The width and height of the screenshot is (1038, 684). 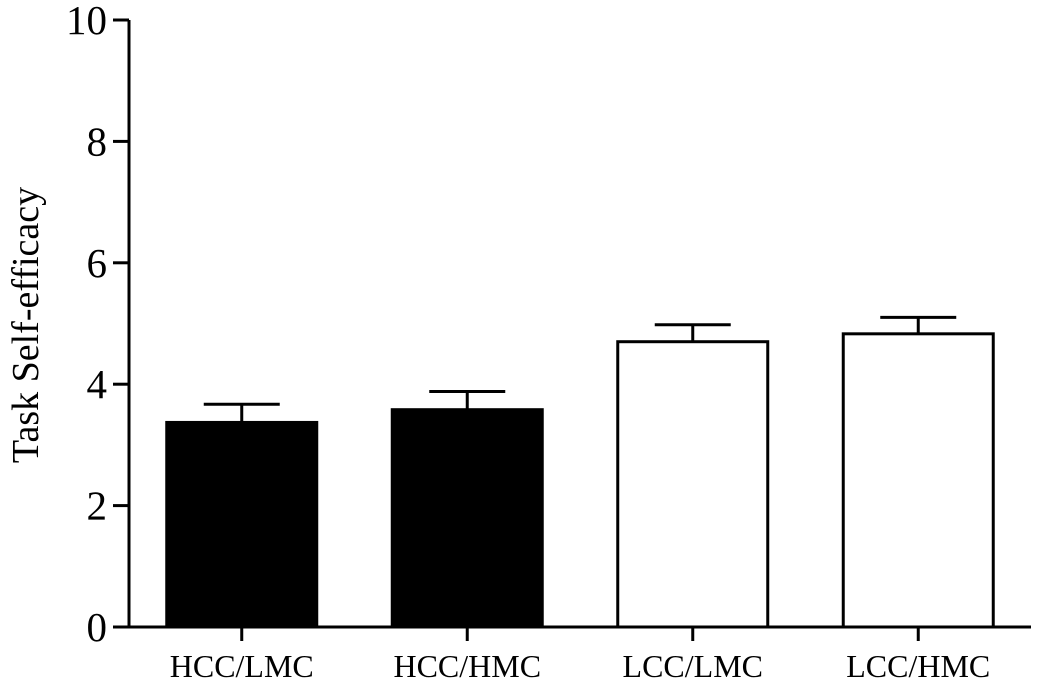 What do you see at coordinates (97, 141) in the screenshot?
I see `y-tick-label-8: 8` at bounding box center [97, 141].